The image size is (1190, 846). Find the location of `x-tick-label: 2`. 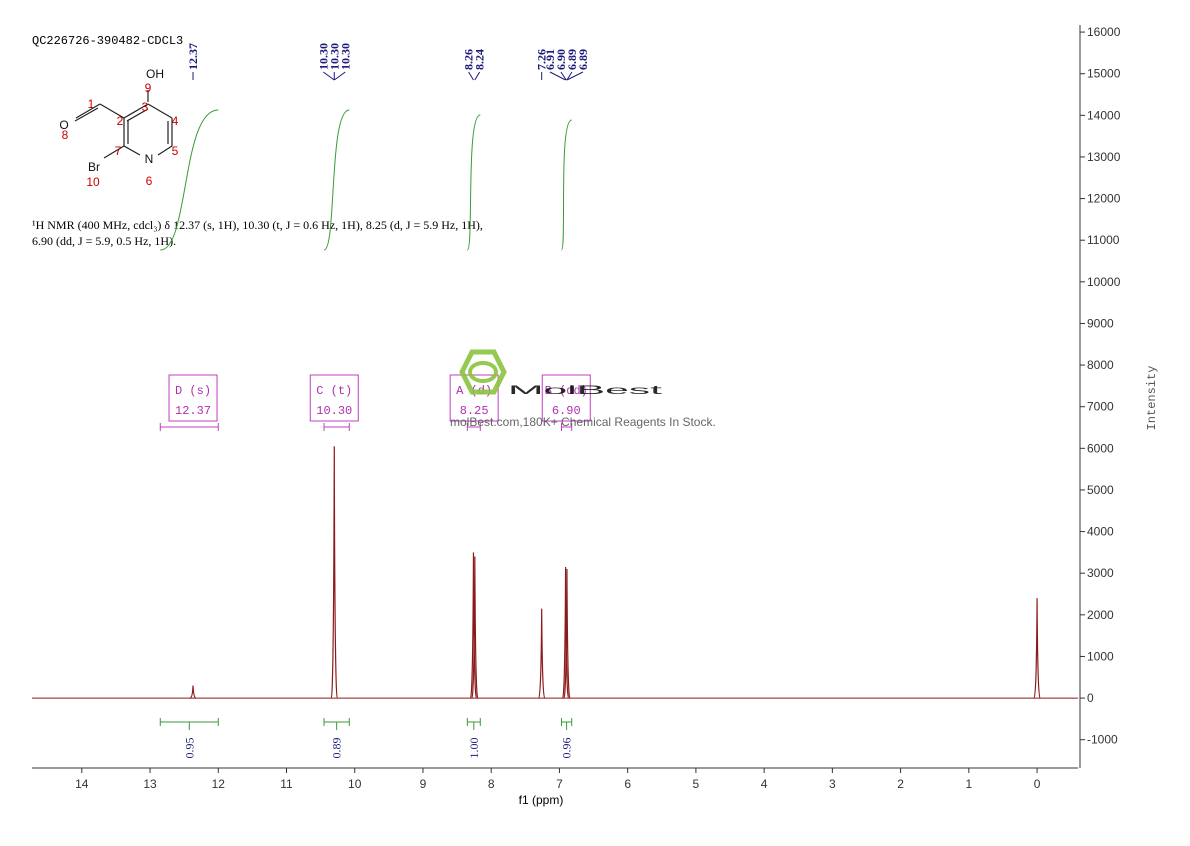

x-tick-label: 2 is located at coordinates (900, 784).